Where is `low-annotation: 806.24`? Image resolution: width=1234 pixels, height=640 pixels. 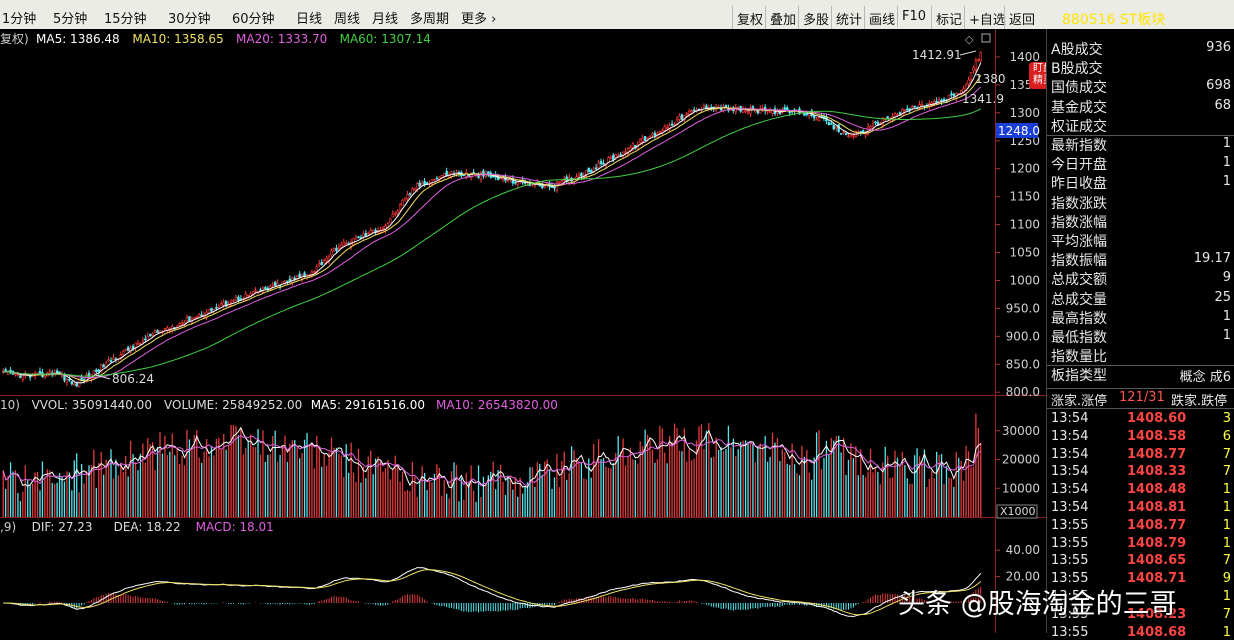 low-annotation: 806.24 is located at coordinates (133, 379).